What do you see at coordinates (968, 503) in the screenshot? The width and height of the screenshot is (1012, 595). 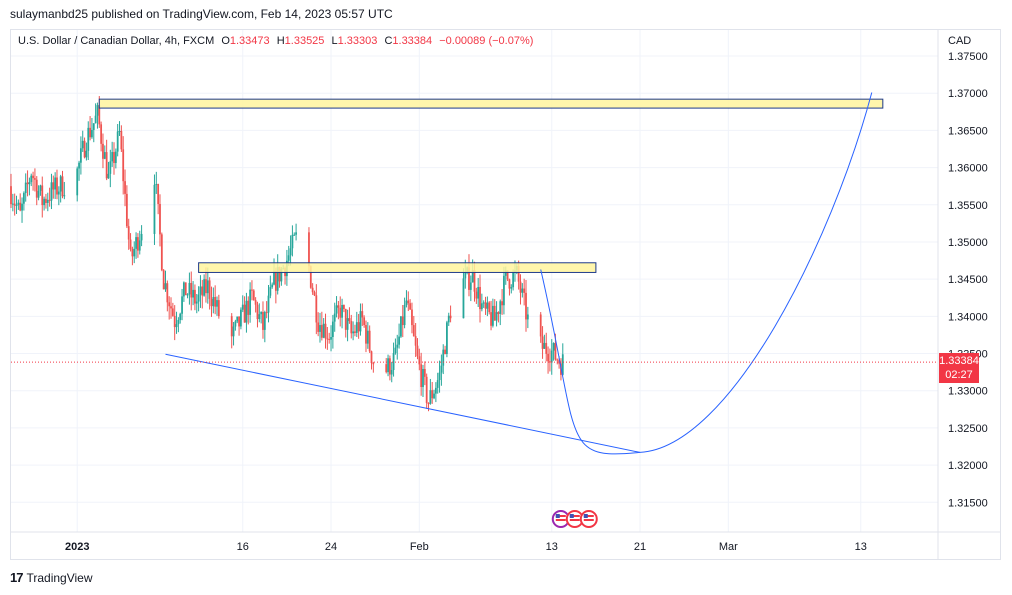 I see `y-tick-label: 1.31500` at bounding box center [968, 503].